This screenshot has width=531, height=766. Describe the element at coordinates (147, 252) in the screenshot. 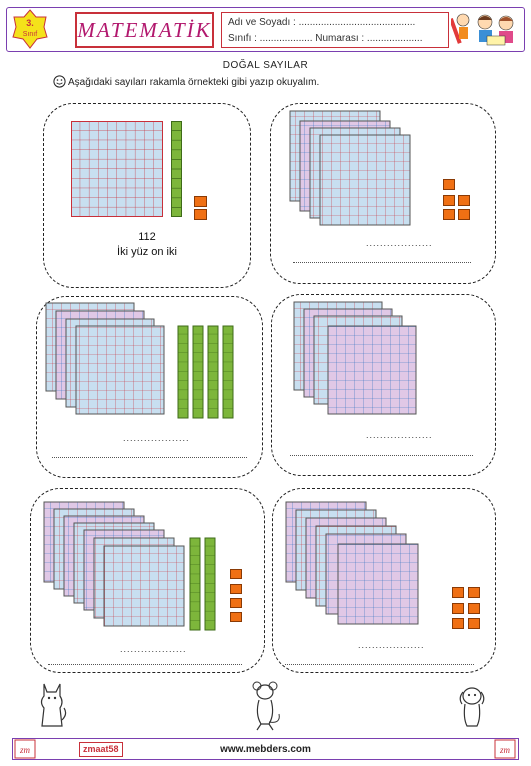

I see `example-words: İki yüz on iki` at that location.